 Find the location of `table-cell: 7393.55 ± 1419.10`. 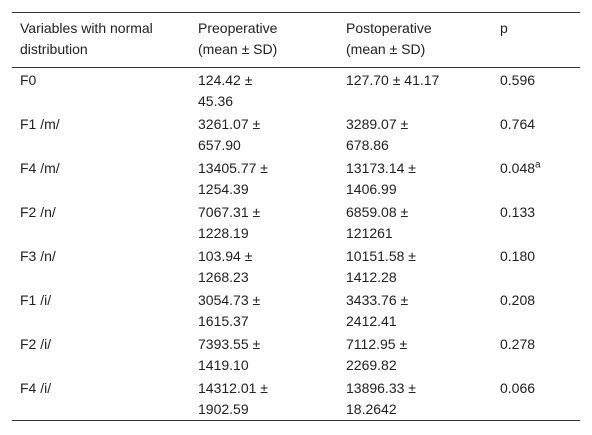

table-cell: 7393.55 ± 1419.10 is located at coordinates (264, 354).